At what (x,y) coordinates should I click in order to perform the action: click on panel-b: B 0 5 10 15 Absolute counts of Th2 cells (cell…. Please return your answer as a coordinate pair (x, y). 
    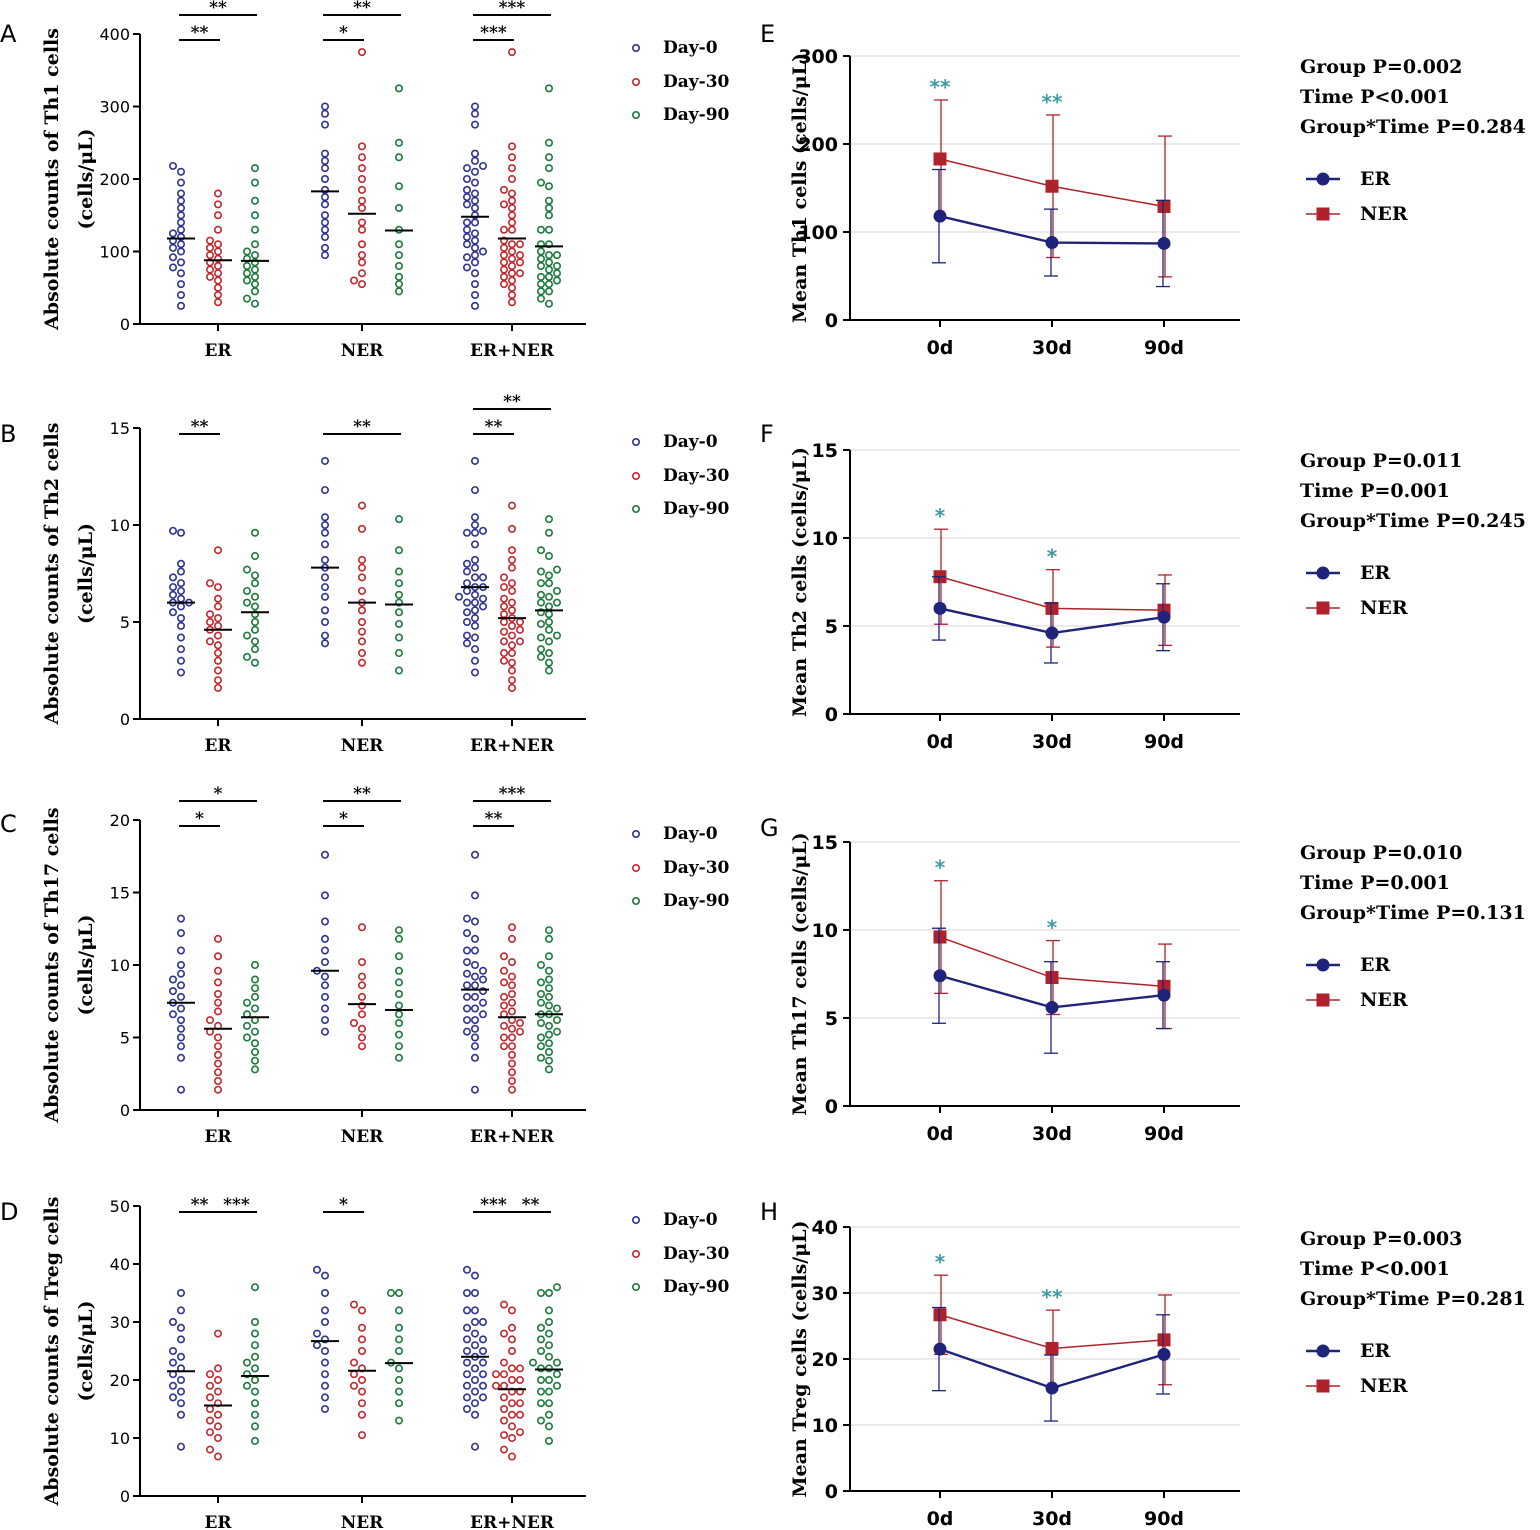
    Looking at the image, I should click on (365, 574).